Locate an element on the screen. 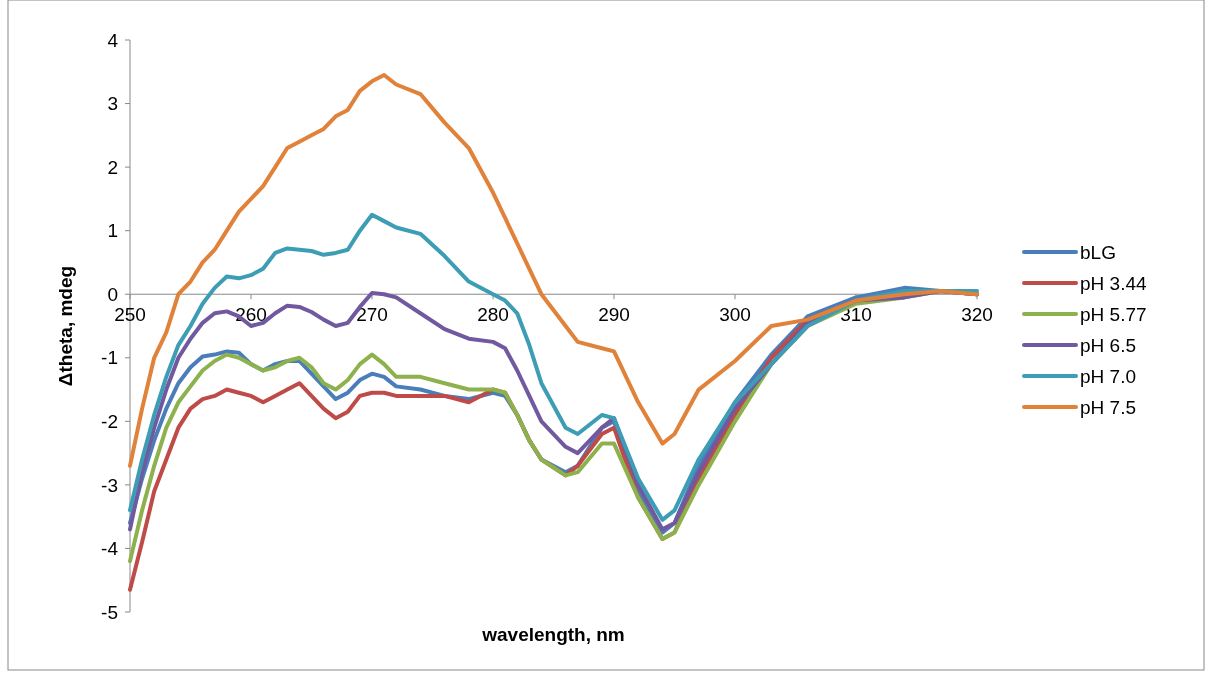 This screenshot has height=675, width=1208. legend-label: bLG is located at coordinates (1098, 252).